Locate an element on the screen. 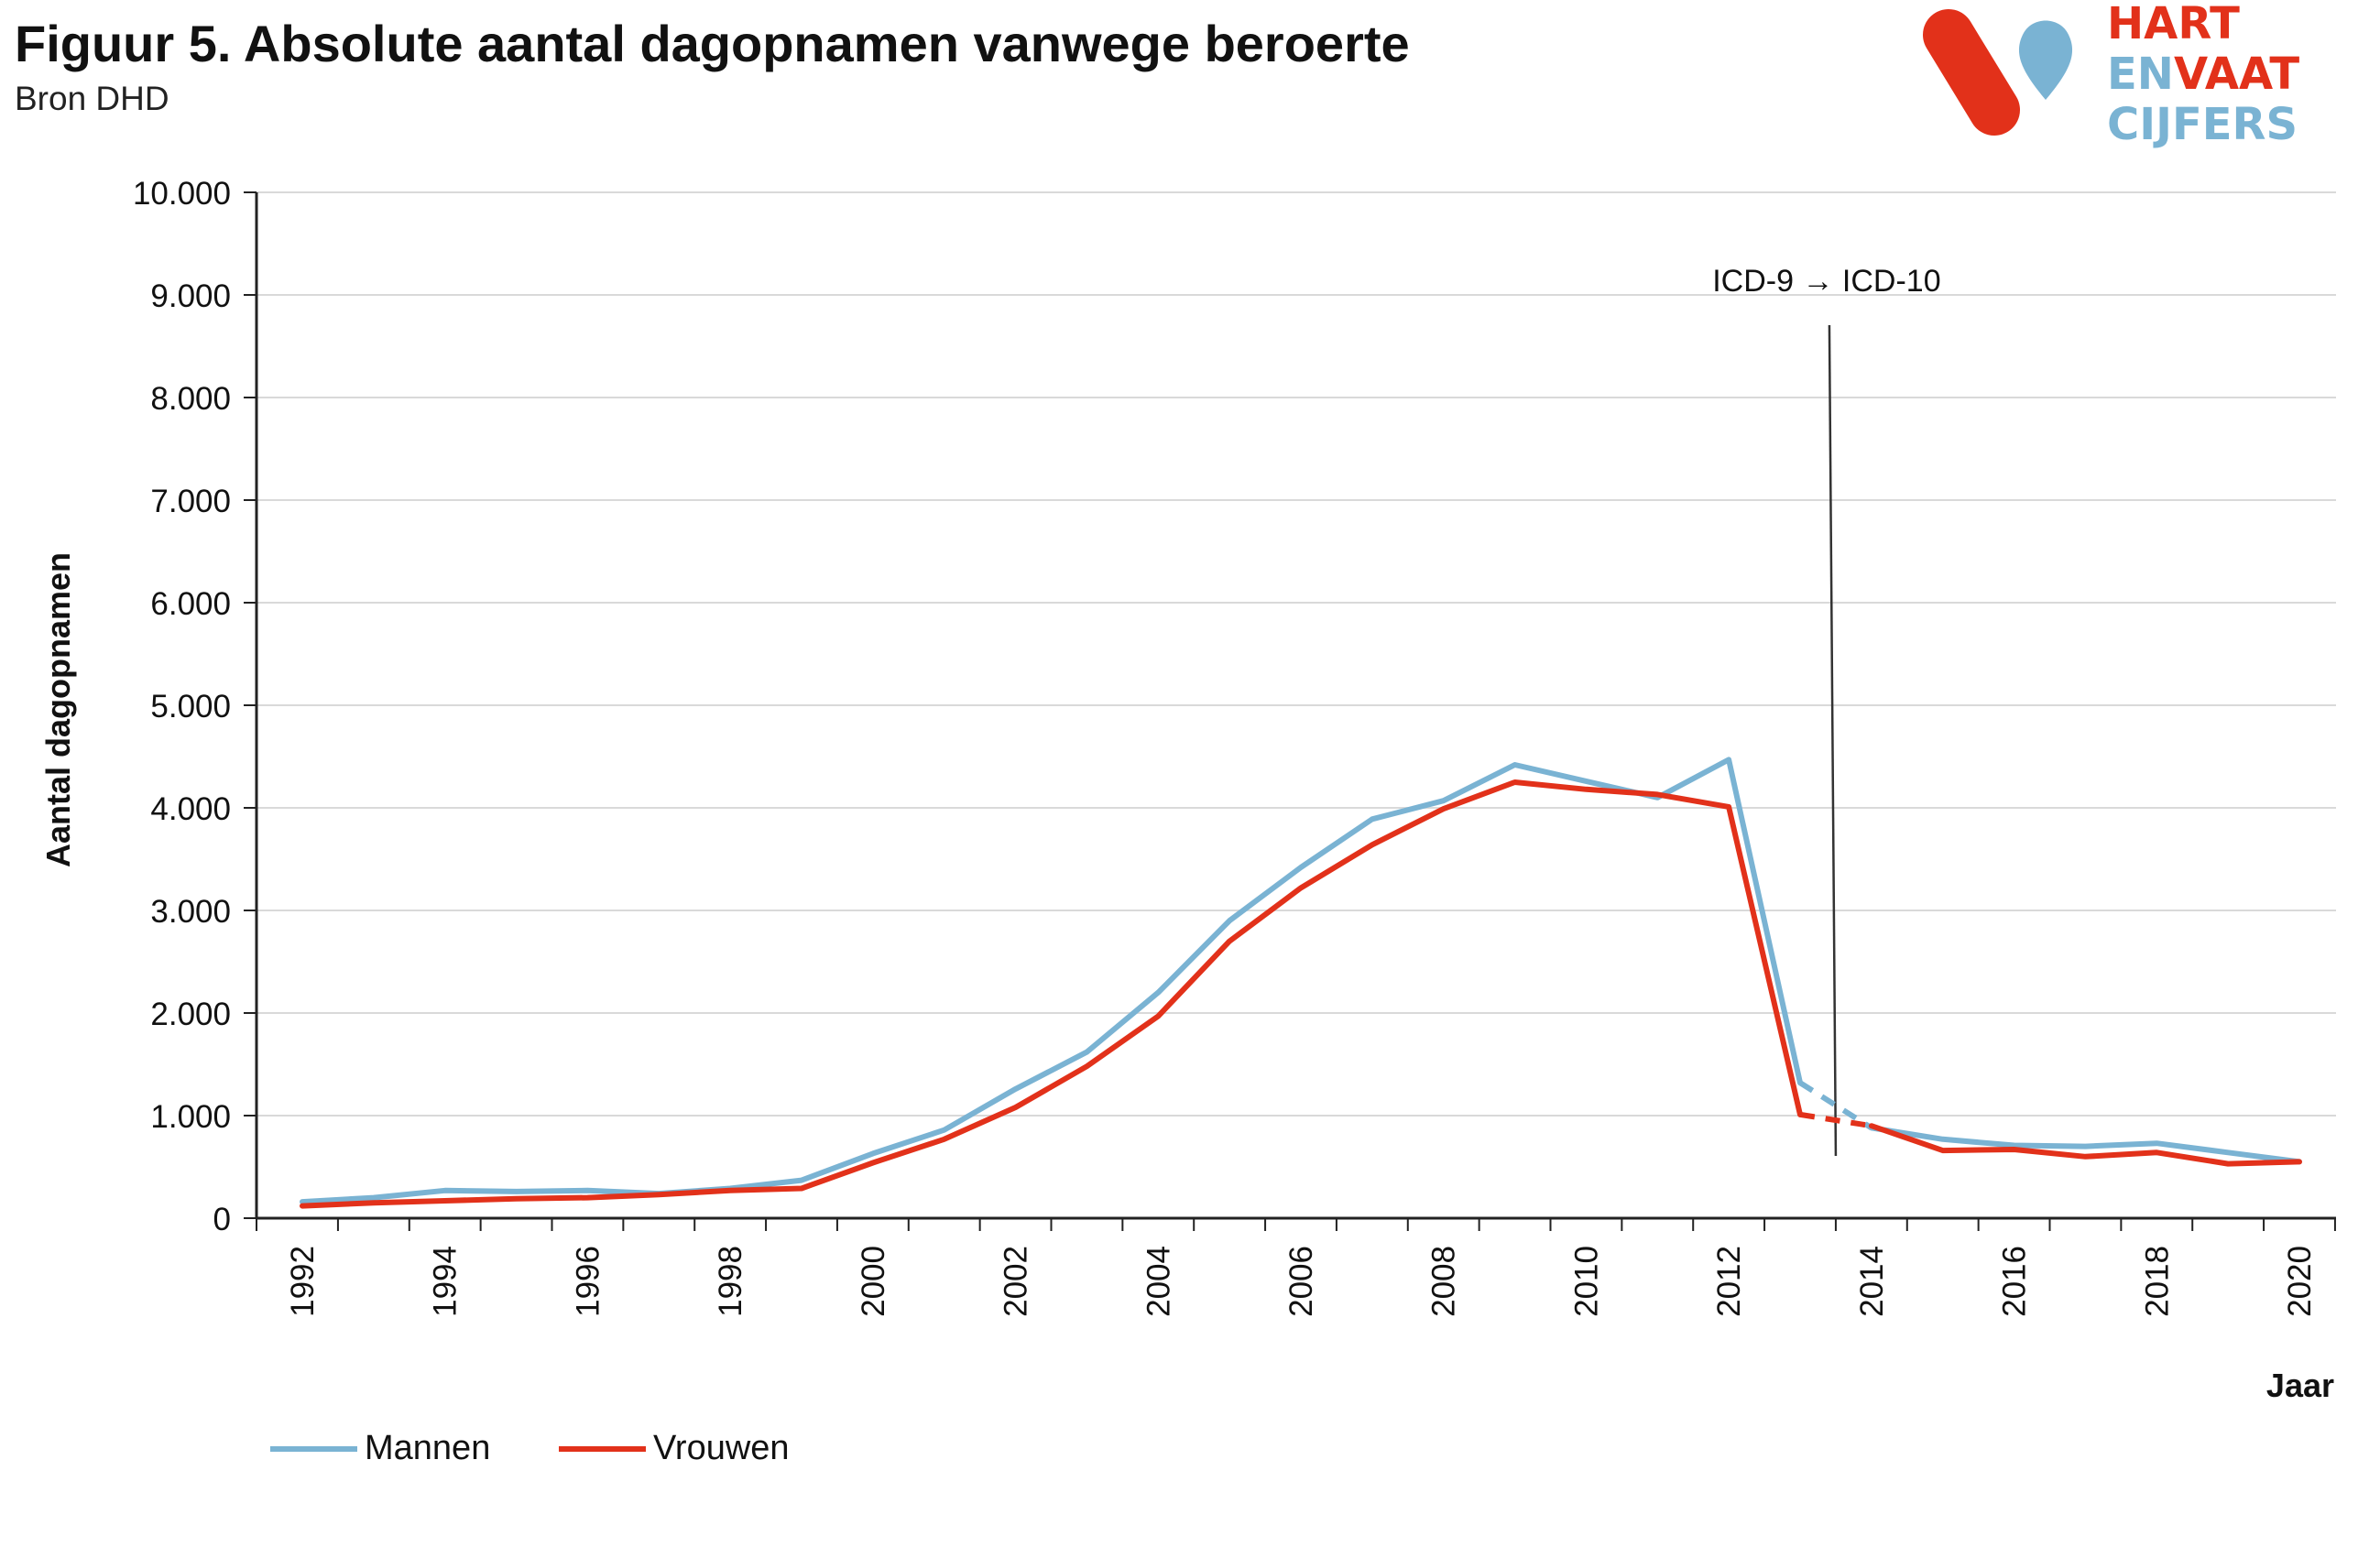 The image size is (2380, 1547). legend-item-mannen: Mannen is located at coordinates (380, 1448).